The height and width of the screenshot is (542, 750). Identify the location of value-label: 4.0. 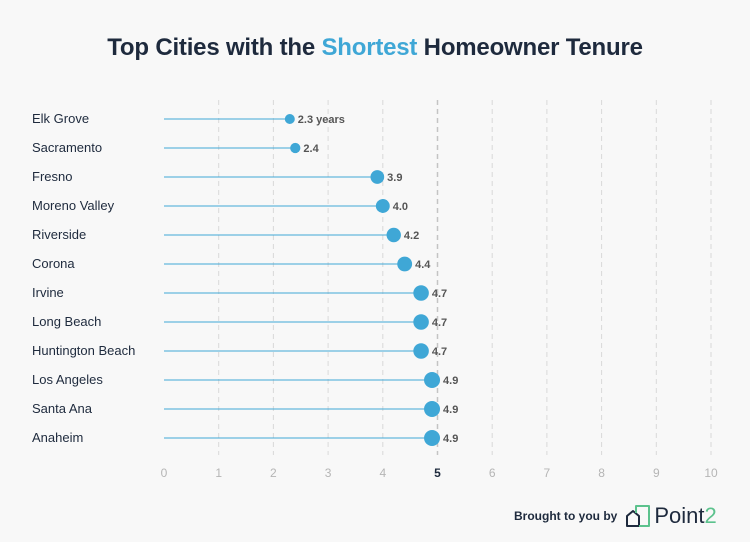
(400, 207).